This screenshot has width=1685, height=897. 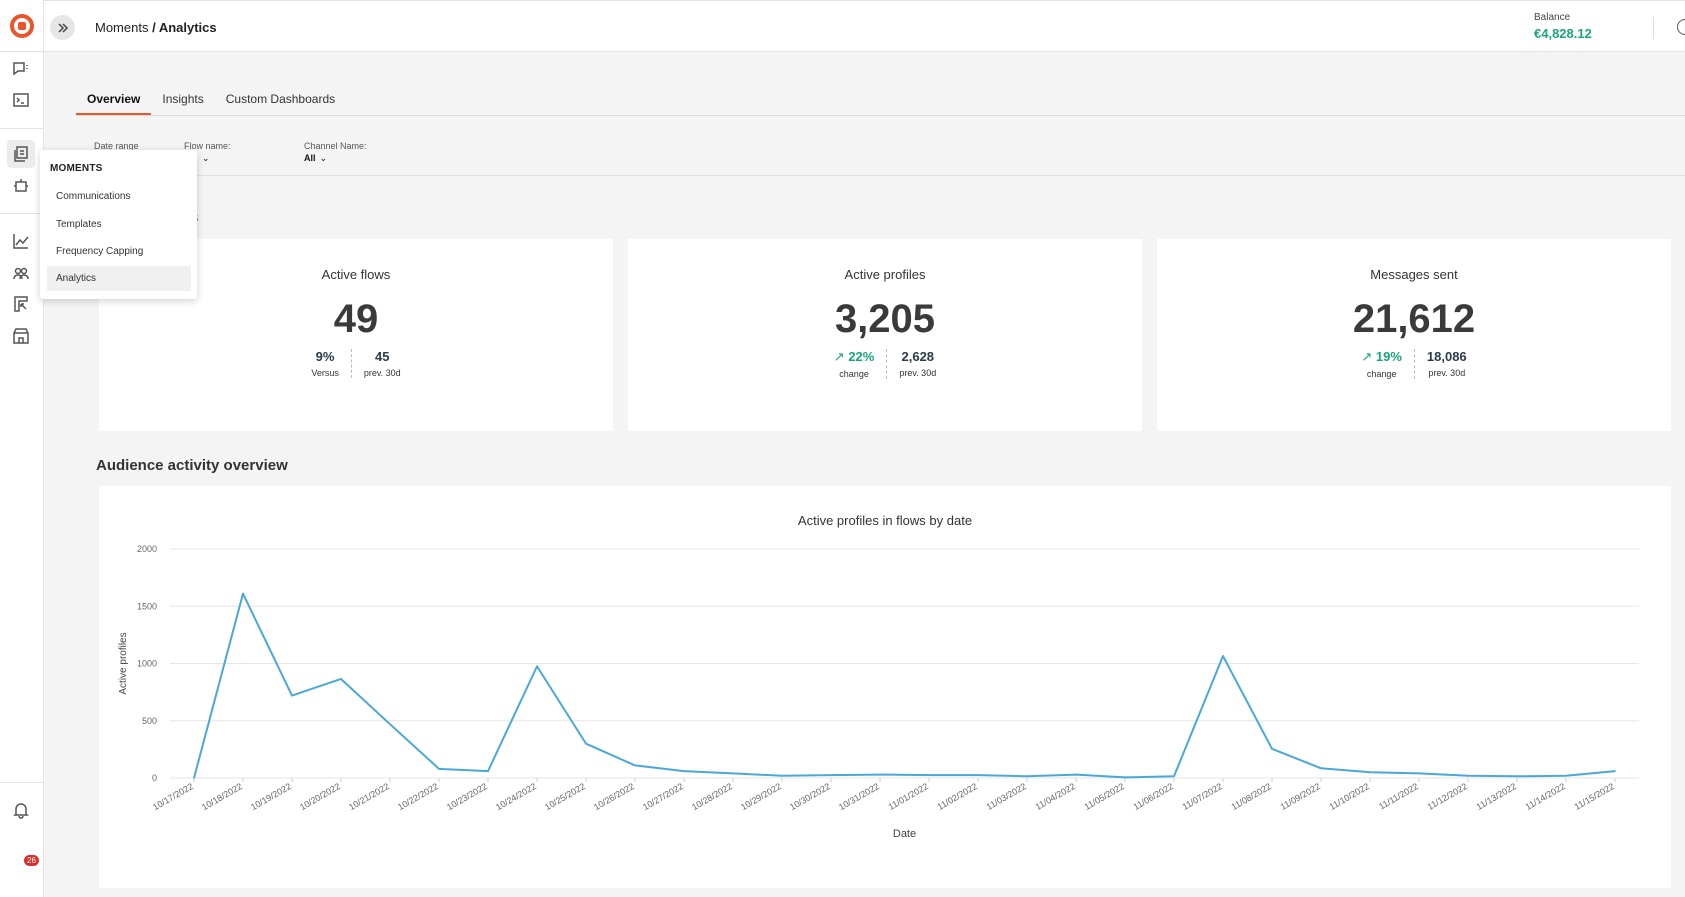 What do you see at coordinates (183, 99) in the screenshot?
I see `tab-insights: Insights` at bounding box center [183, 99].